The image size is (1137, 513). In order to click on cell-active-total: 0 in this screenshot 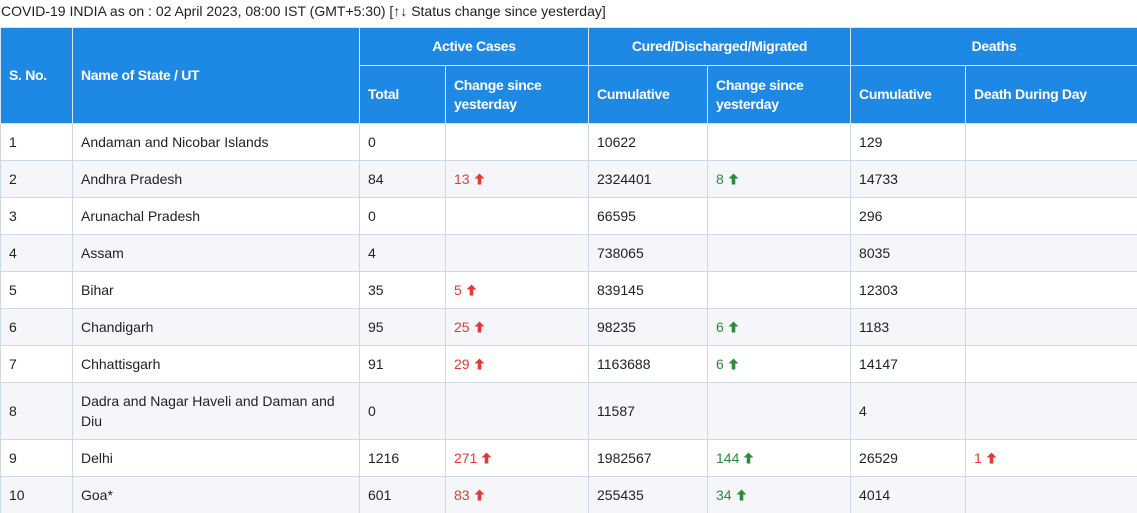, I will do `click(402, 216)`.